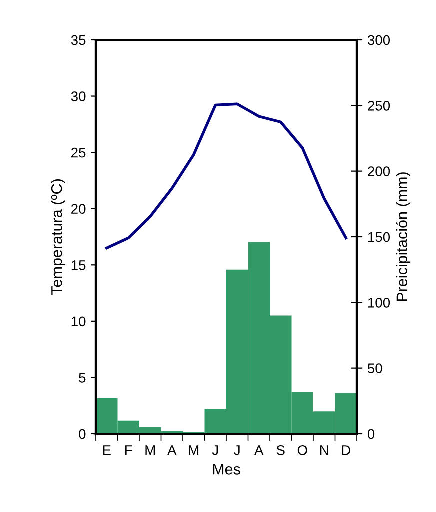  I want to click on x-axis-title: Mes, so click(226, 469).